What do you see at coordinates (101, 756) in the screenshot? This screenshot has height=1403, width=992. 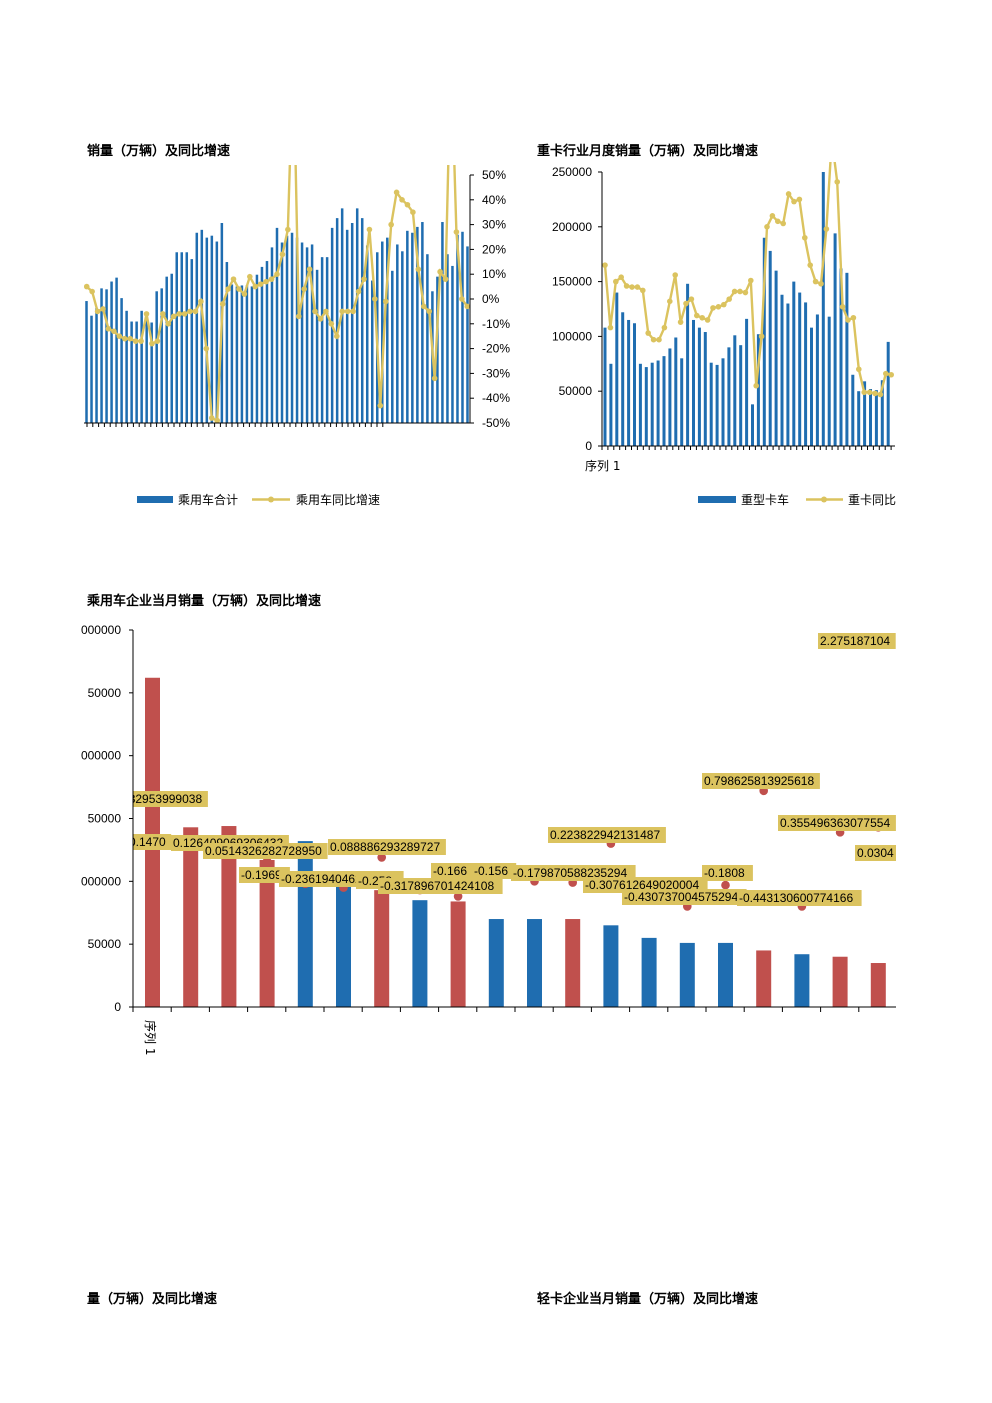 I see `chart3-y-tick-label: 000000` at bounding box center [101, 756].